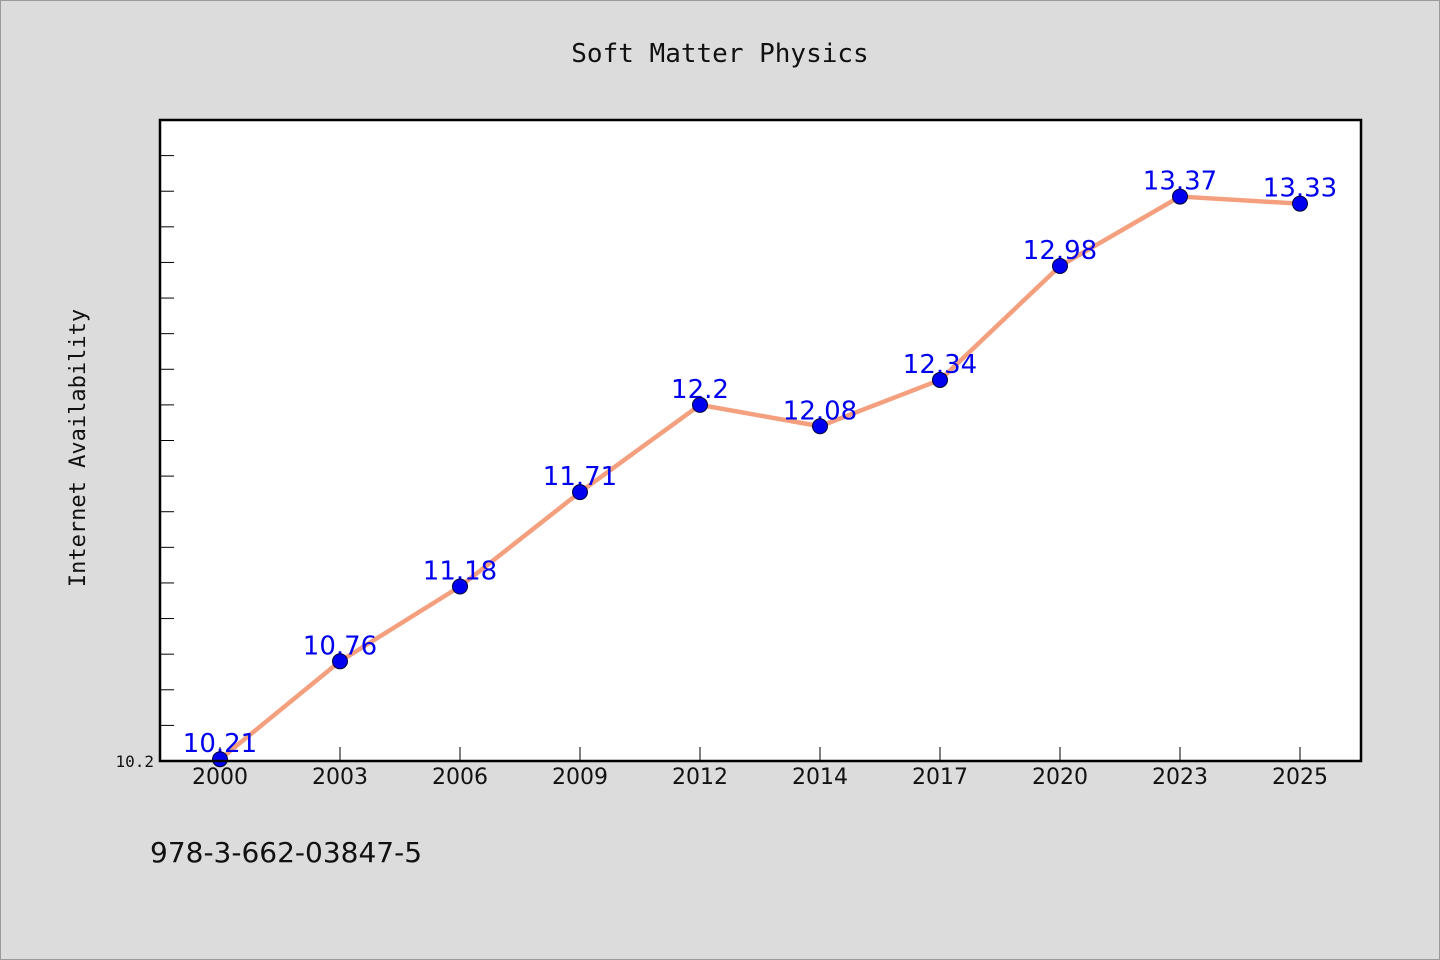  I want to click on x-tick-label: 2009, so click(580, 777).